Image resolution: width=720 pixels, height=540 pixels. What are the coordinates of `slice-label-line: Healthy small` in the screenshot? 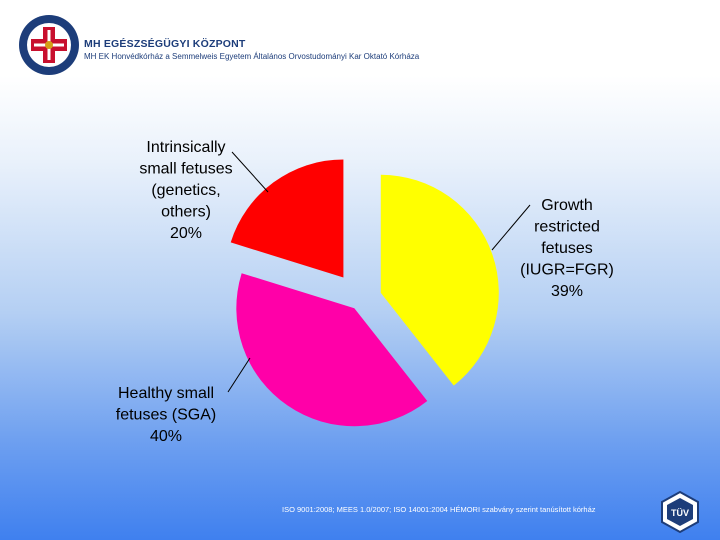 It's located at (166, 393).